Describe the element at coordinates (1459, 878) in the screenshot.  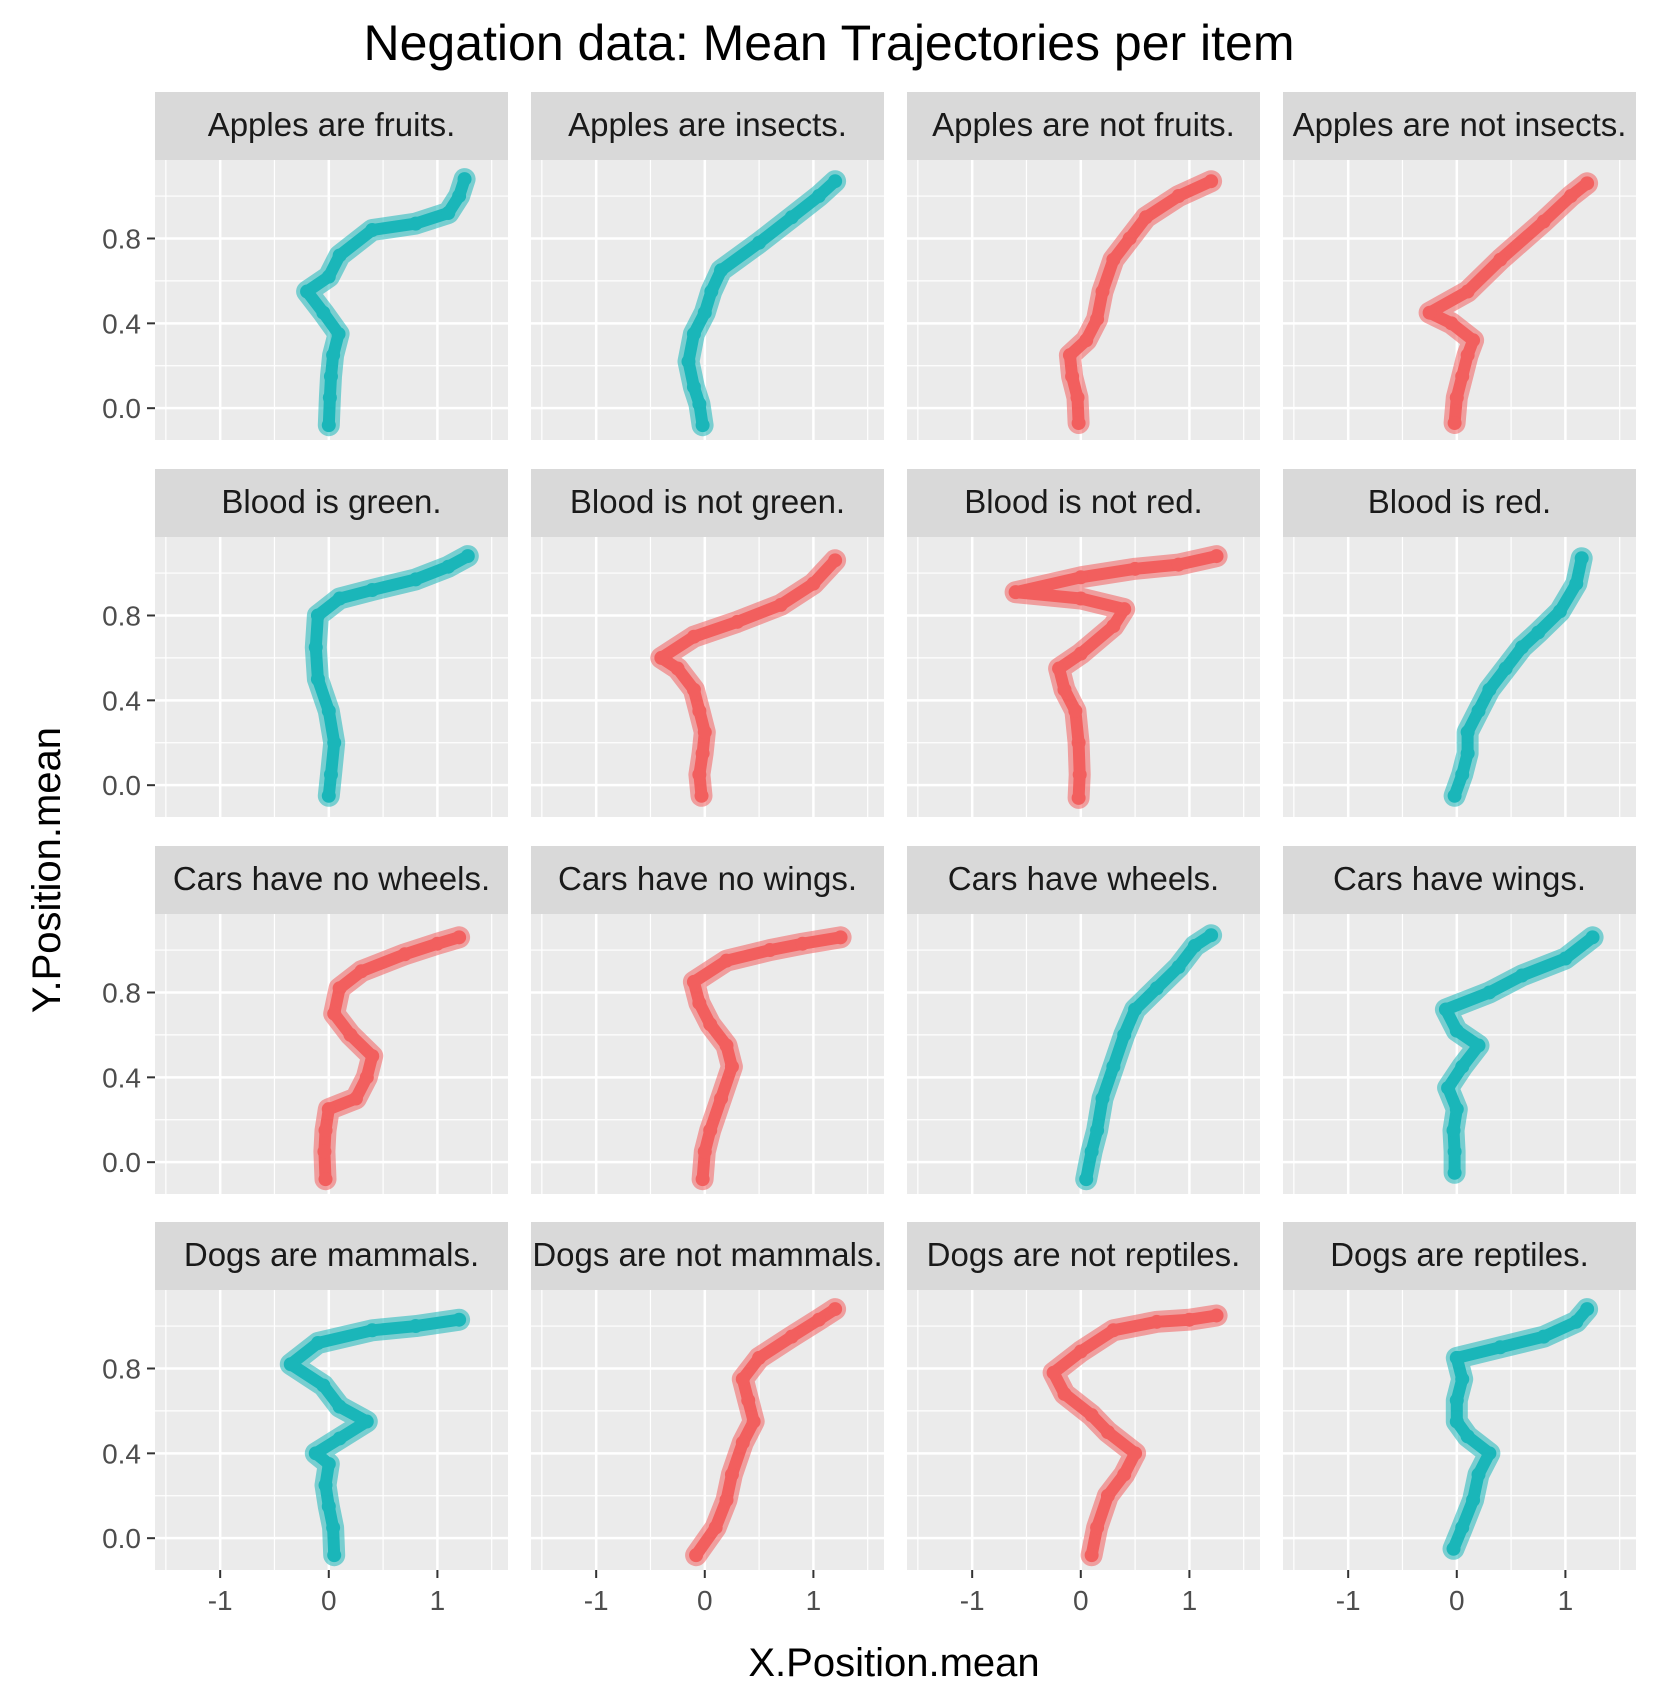
I see `facet-label: Cars have wings.` at that location.